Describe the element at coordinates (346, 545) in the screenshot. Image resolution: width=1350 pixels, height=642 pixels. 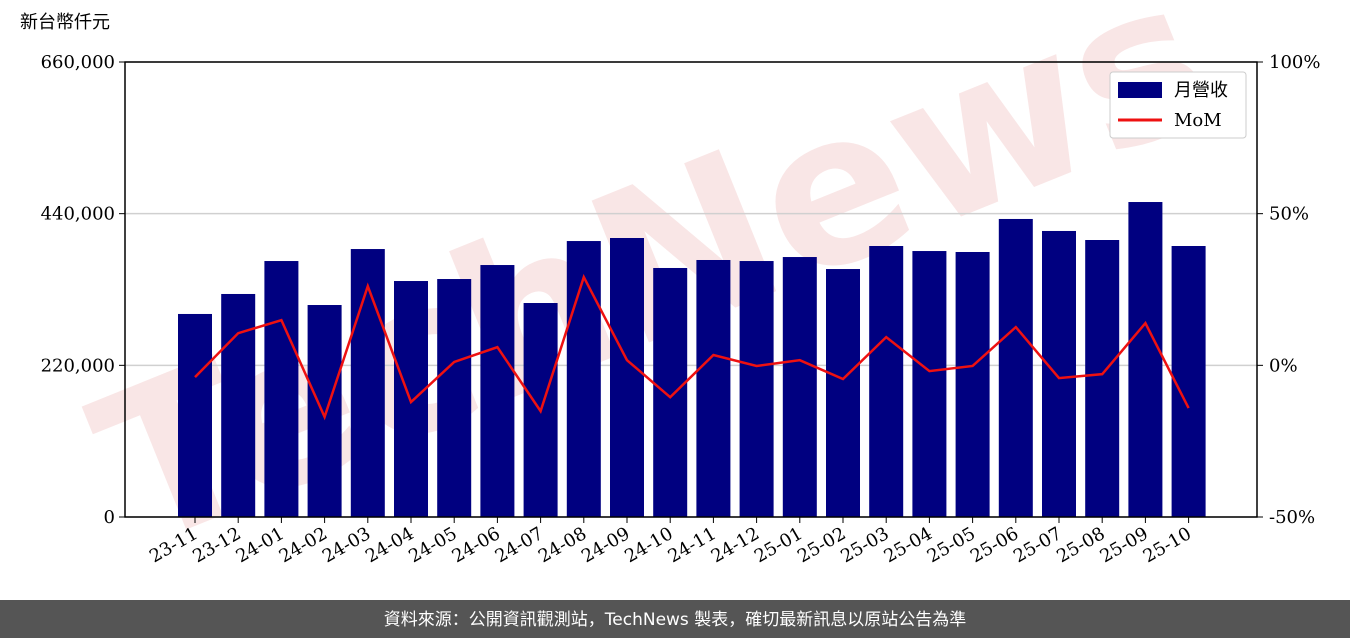
I see `x-tick-label: 24-03` at that location.